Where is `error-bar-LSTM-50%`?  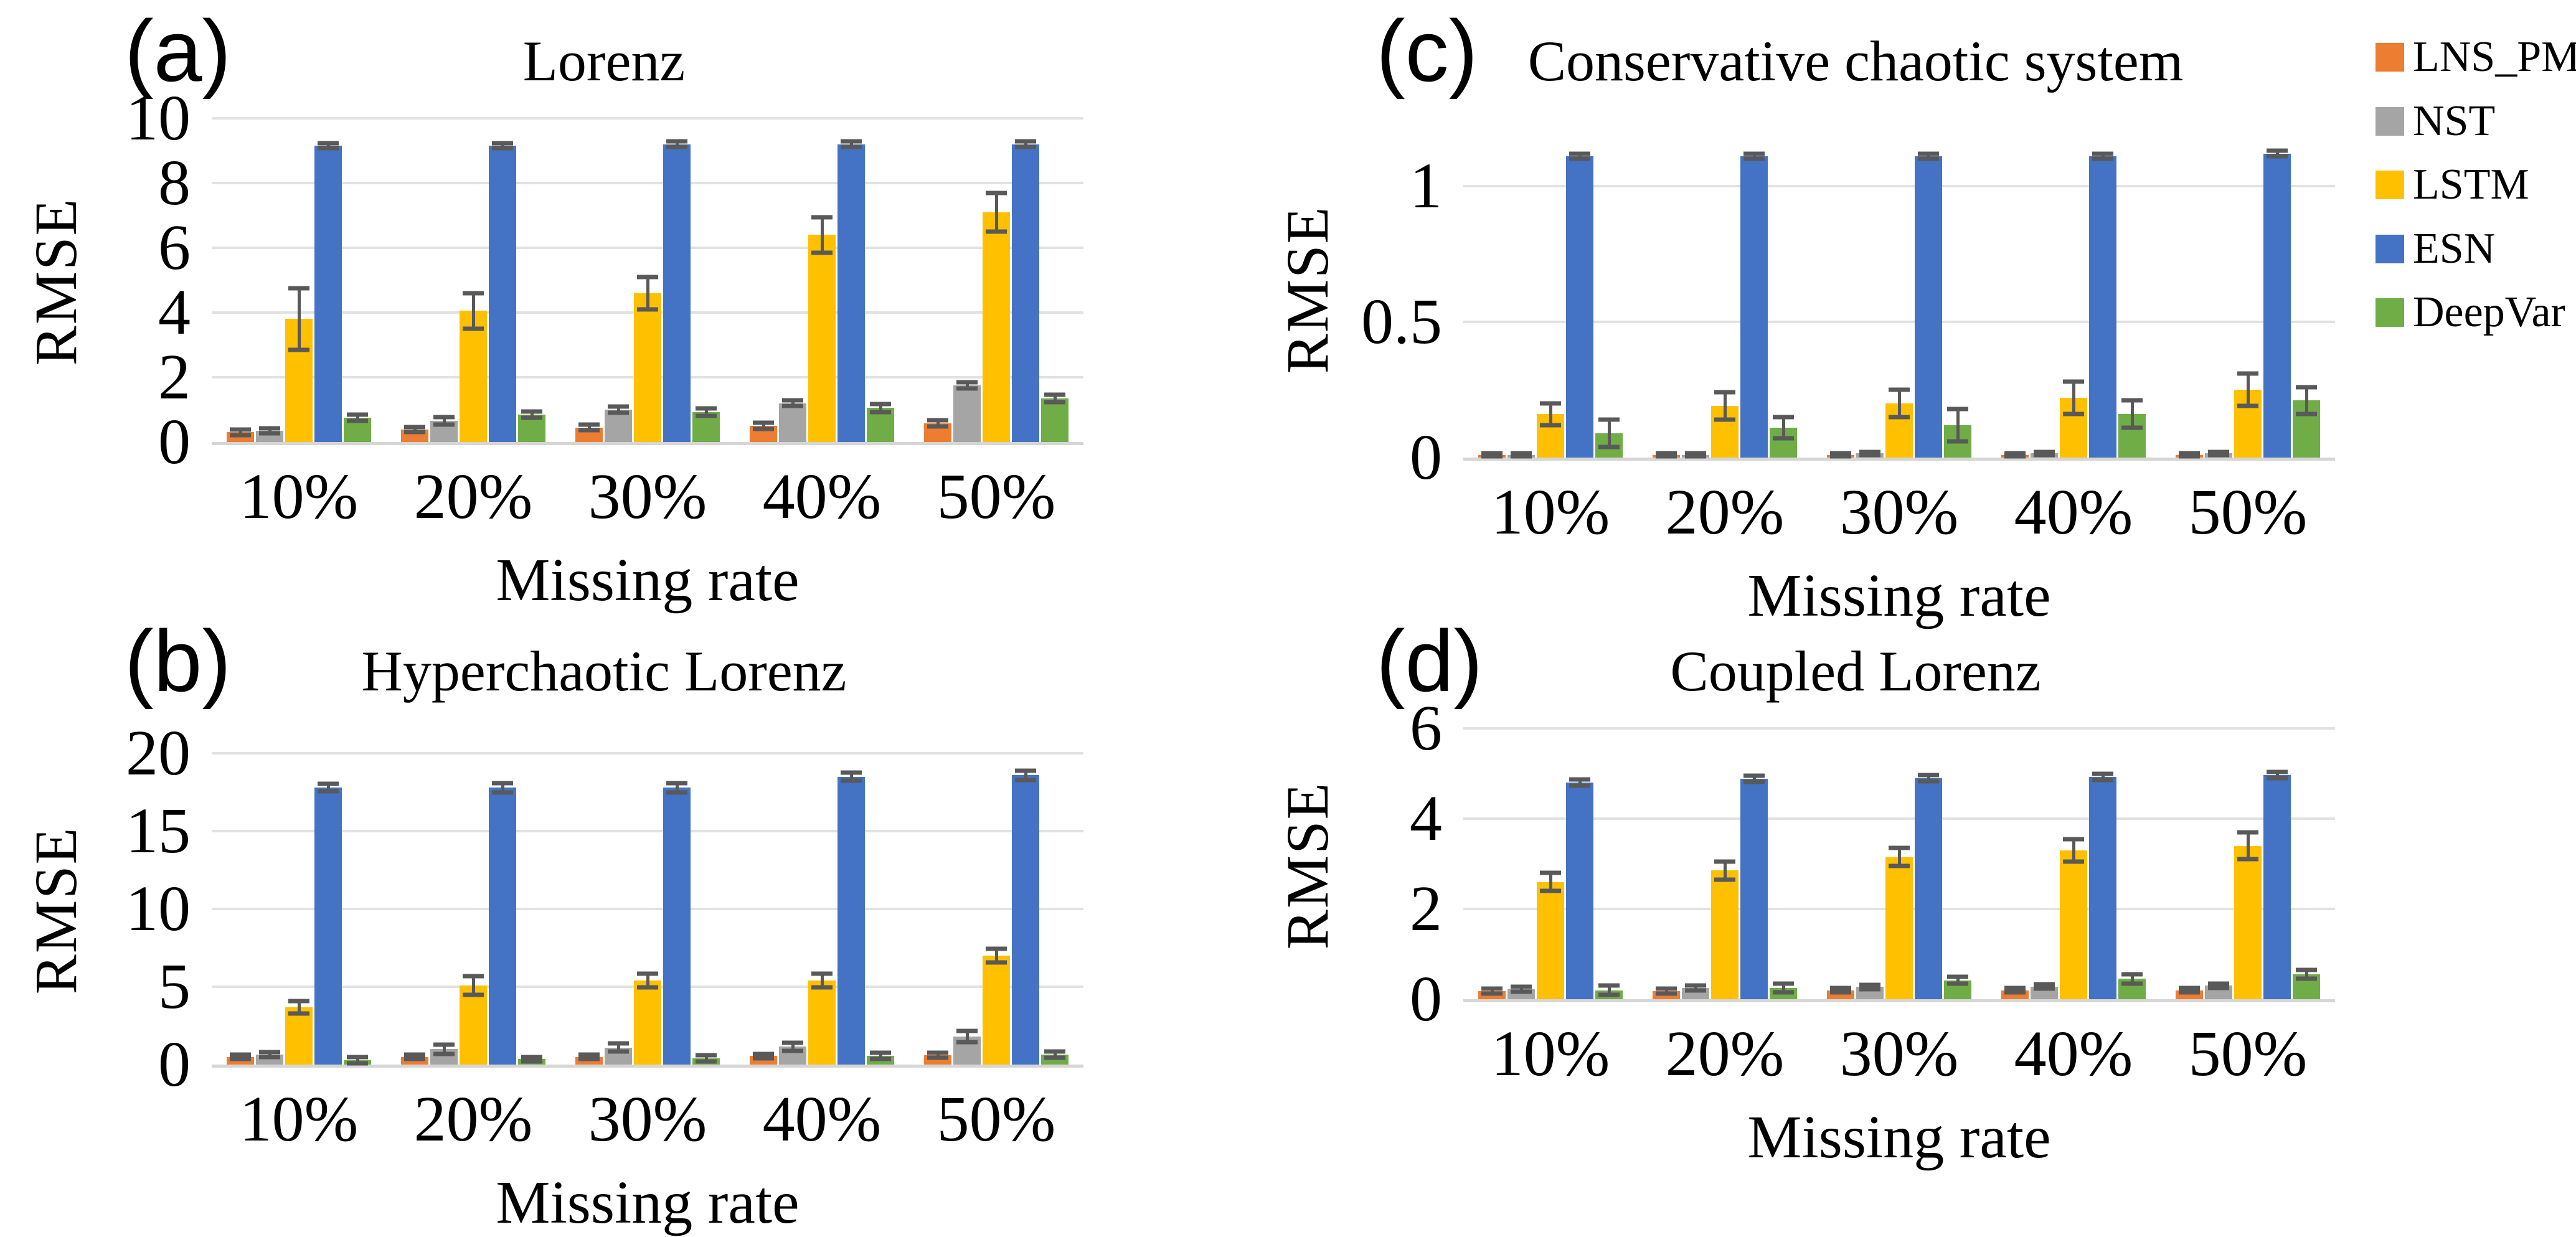
error-bar-LSTM-50% is located at coordinates (2248, 846).